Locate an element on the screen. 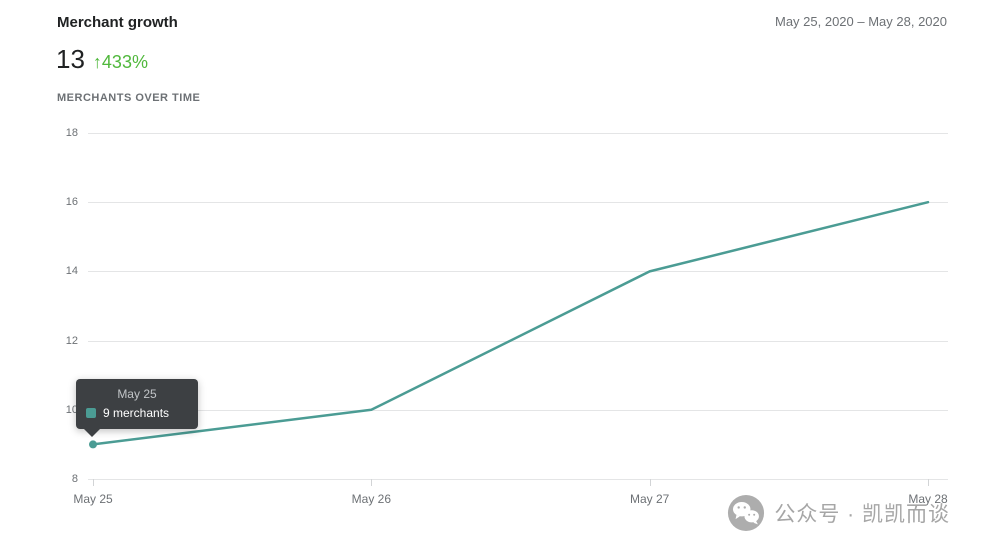  watermark: 公众号 · 凯凯而谈 is located at coordinates (838, 513).